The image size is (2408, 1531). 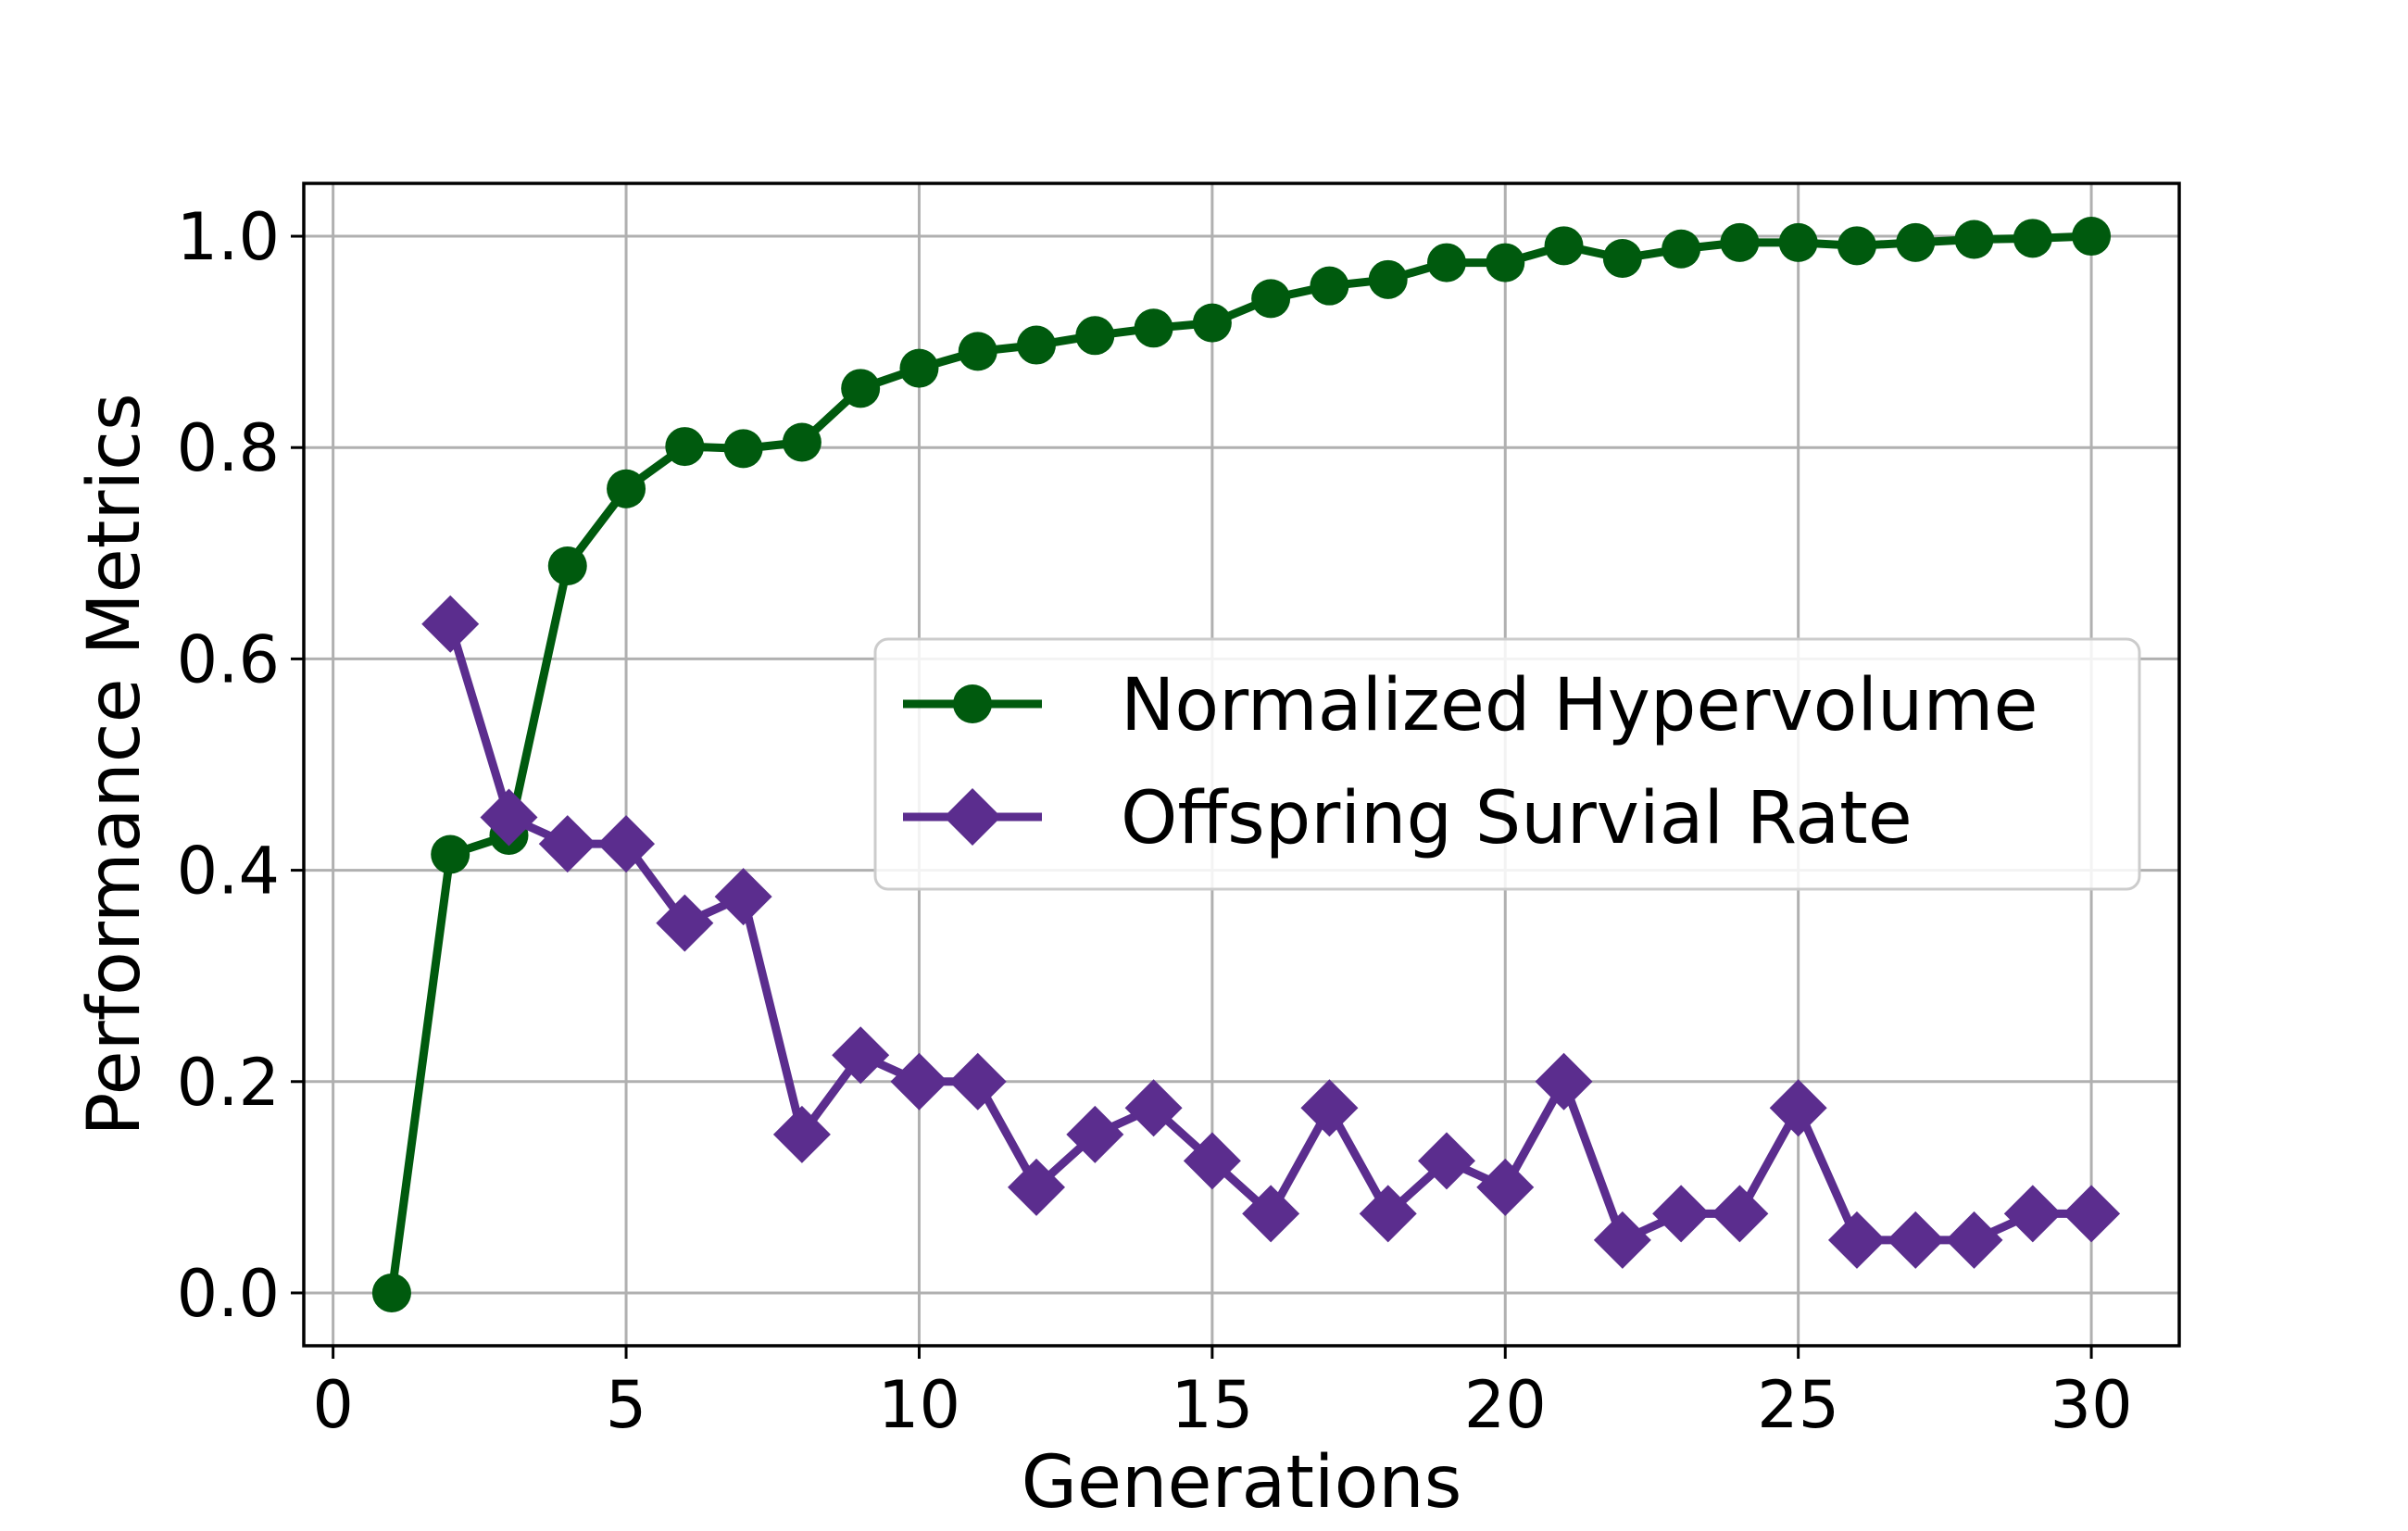 I want to click on y-tick-label: 0.6, so click(x=228, y=659).